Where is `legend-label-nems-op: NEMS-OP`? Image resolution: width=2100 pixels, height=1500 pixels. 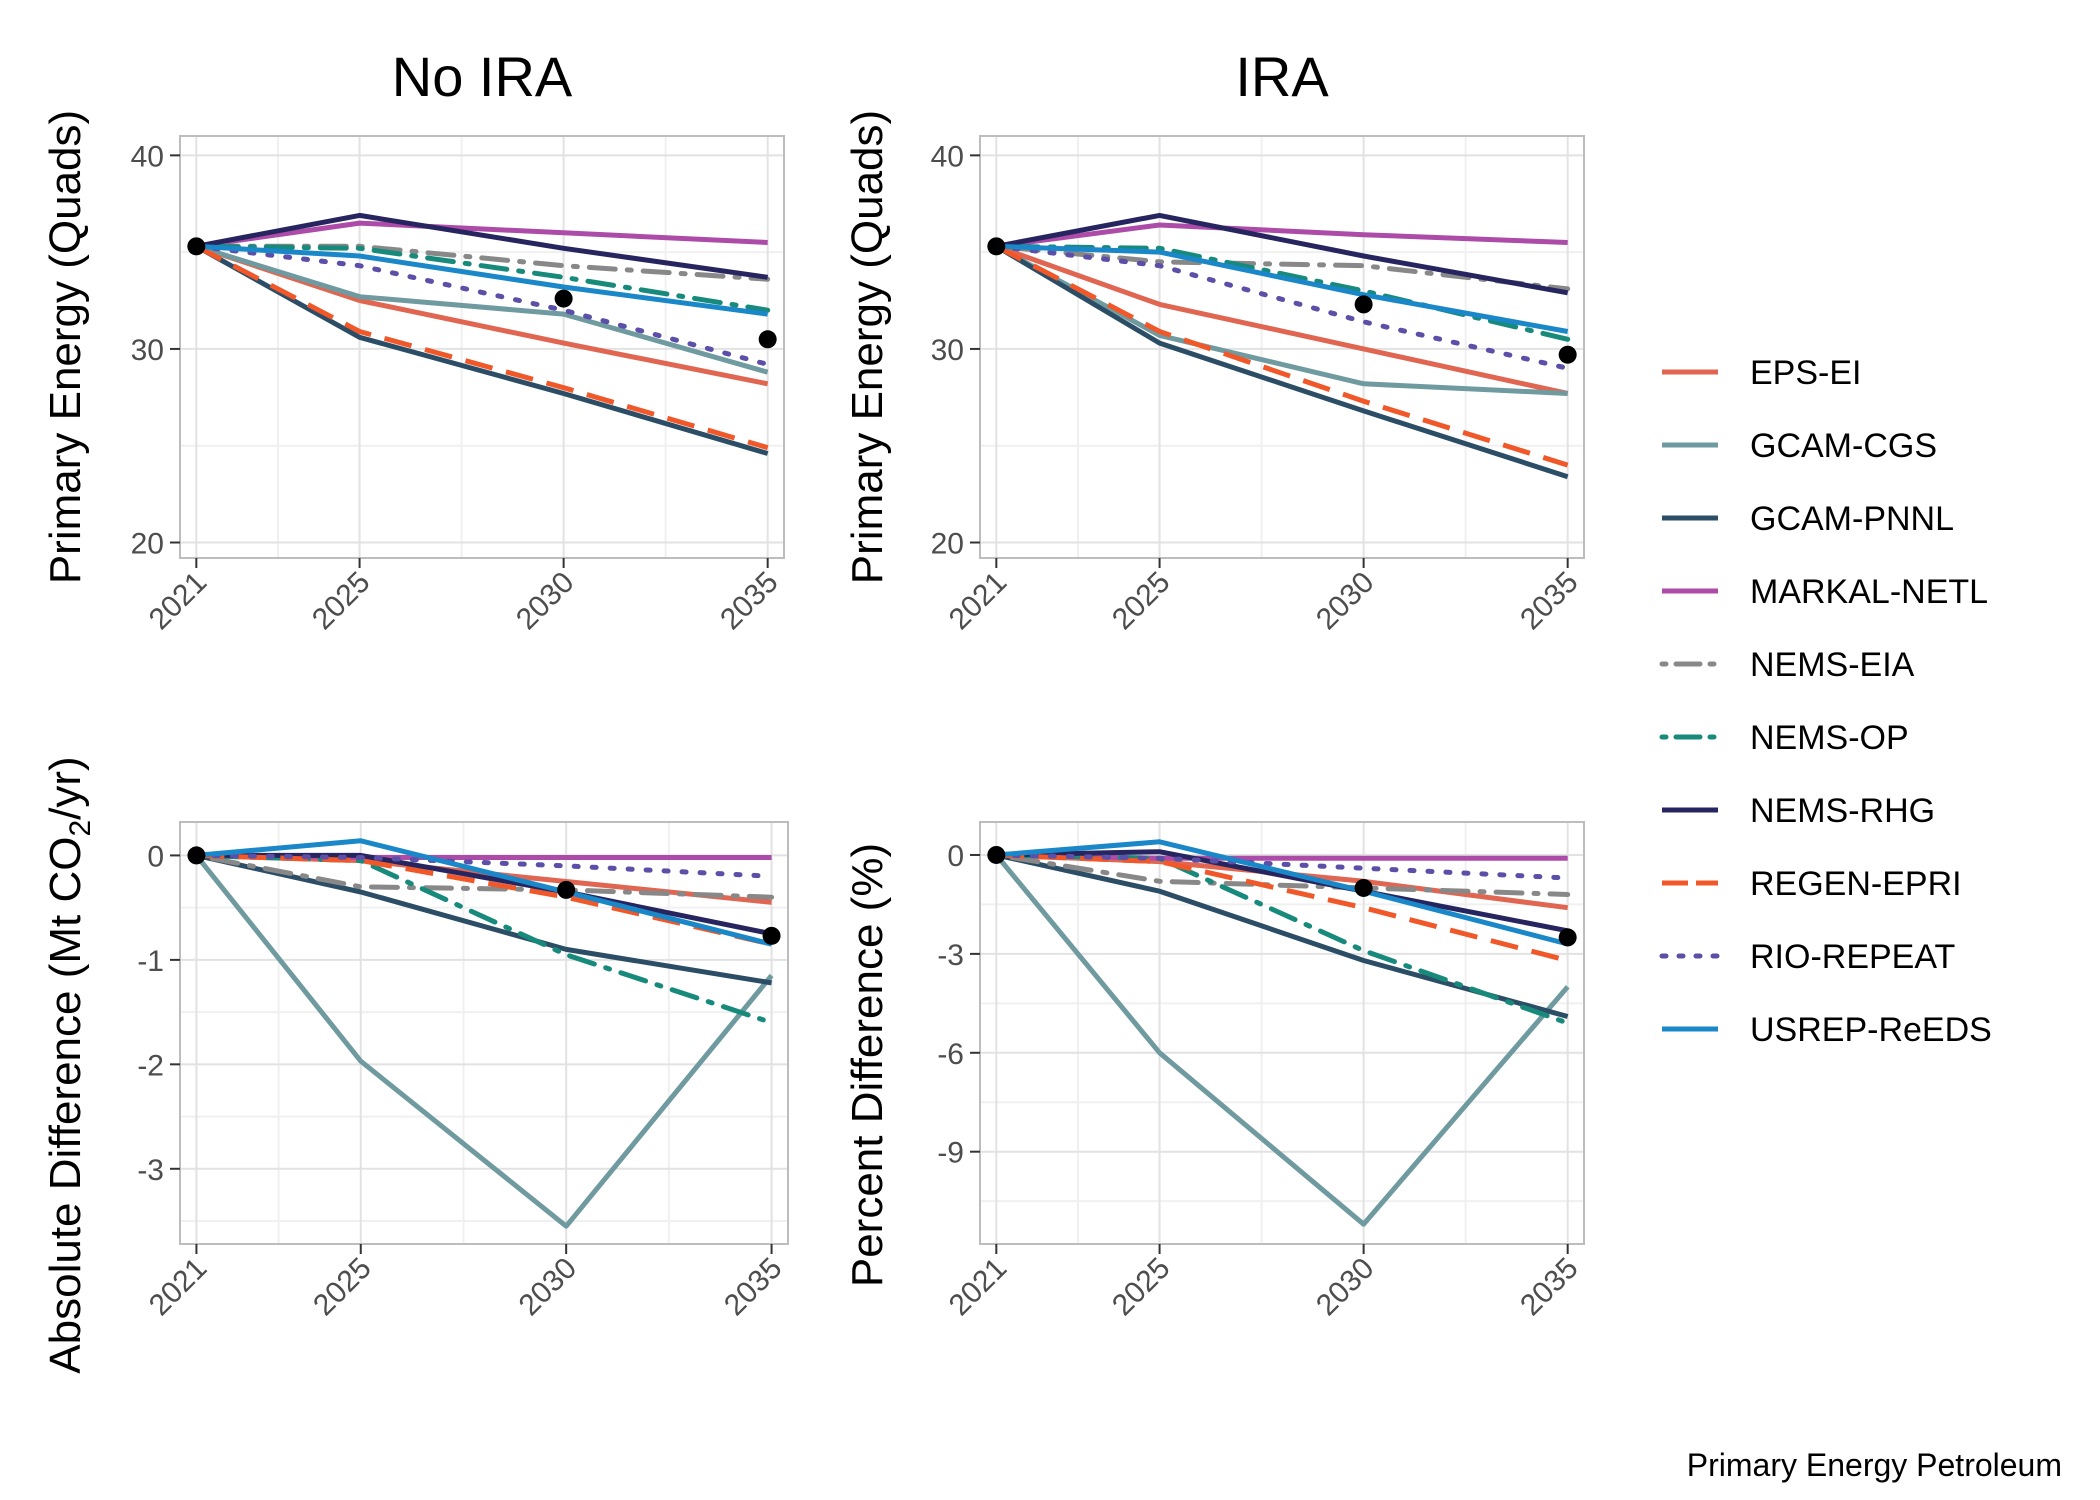
legend-label-nems-op: NEMS-OP is located at coordinates (1829, 738).